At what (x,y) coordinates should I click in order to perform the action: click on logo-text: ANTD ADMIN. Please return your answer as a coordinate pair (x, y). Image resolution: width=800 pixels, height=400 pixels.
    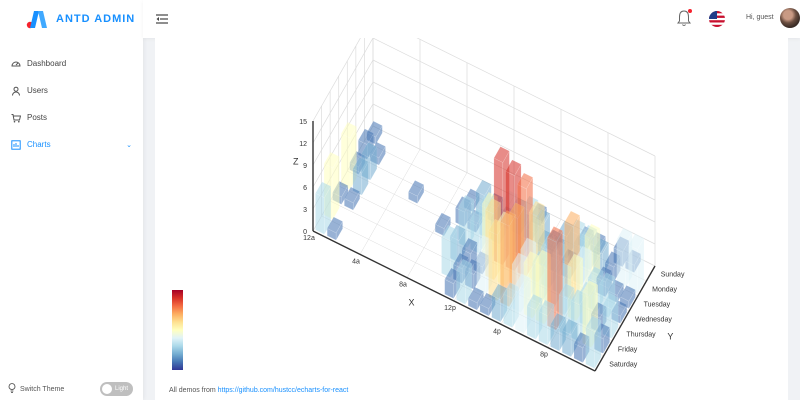
    Looking at the image, I should click on (96, 19).